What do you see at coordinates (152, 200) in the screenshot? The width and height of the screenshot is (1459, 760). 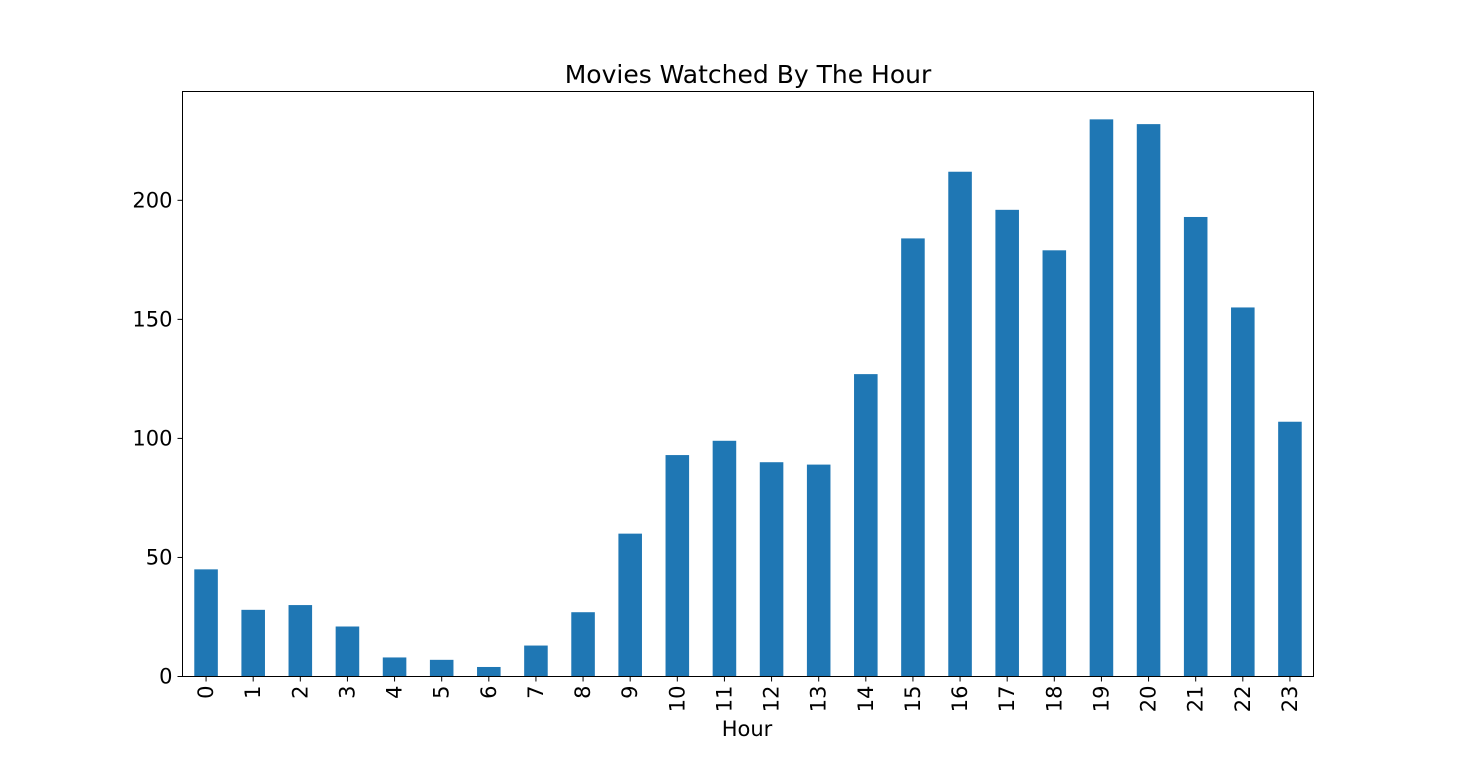 I see `y-tick-label: 200` at bounding box center [152, 200].